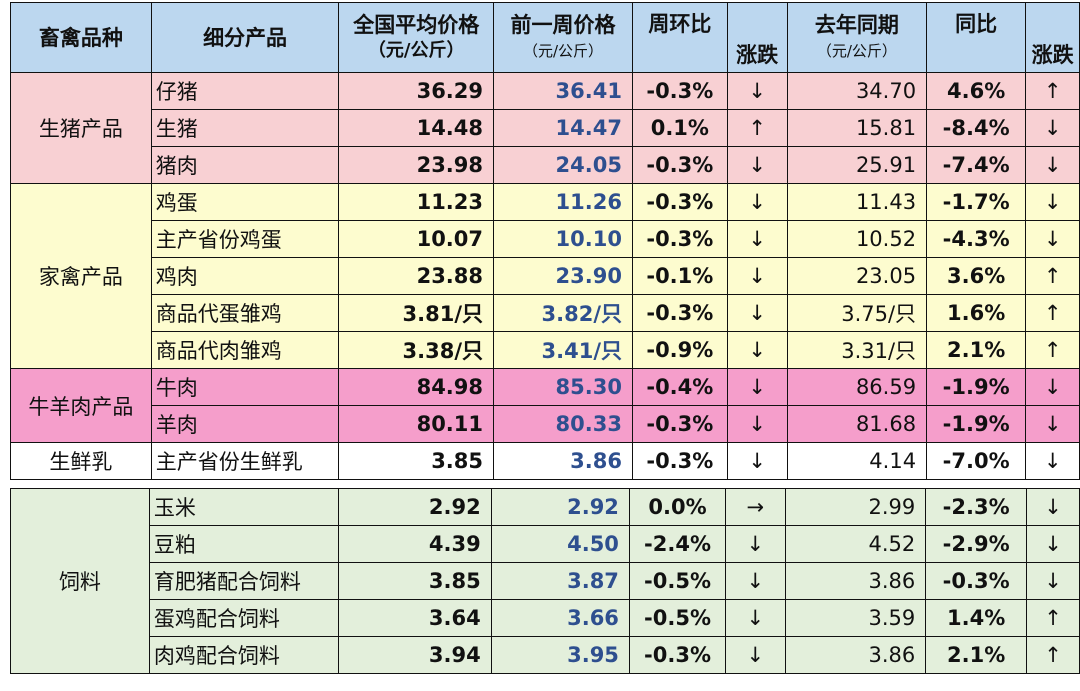  What do you see at coordinates (245, 350) in the screenshot?
I see `product-cell: 商品代肉雏鸡` at bounding box center [245, 350].